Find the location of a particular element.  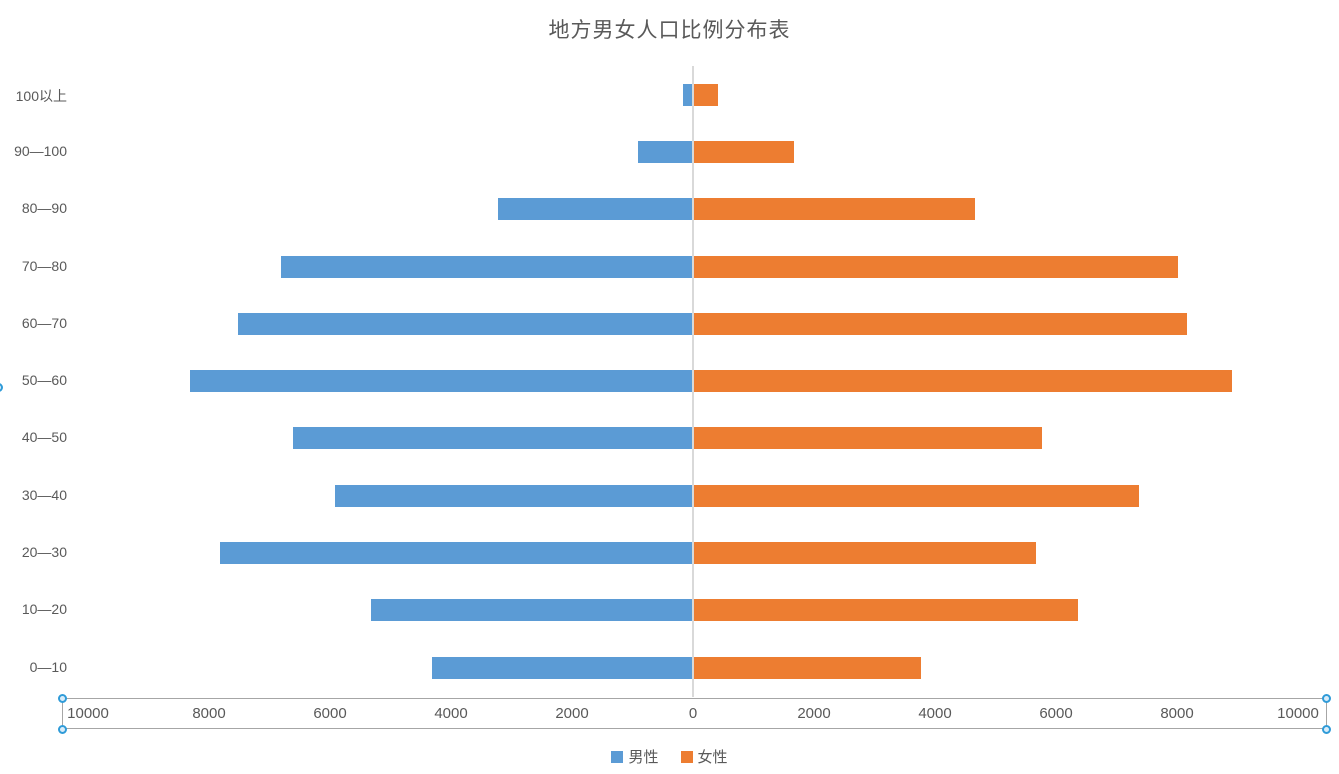

category-axis-label: 70—80 is located at coordinates (44, 265).